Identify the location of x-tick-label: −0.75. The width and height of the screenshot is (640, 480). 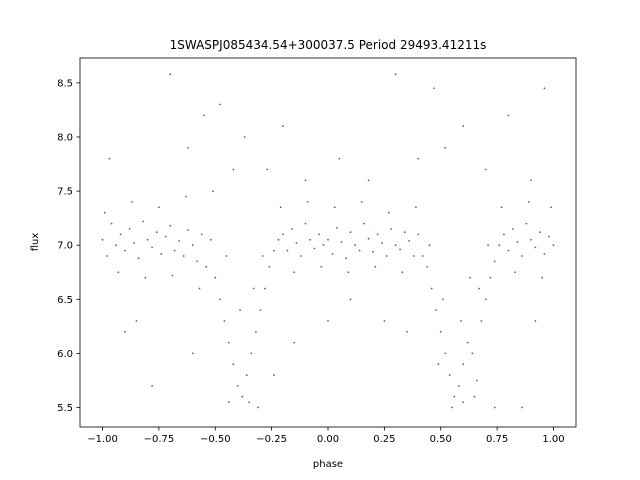
(159, 439).